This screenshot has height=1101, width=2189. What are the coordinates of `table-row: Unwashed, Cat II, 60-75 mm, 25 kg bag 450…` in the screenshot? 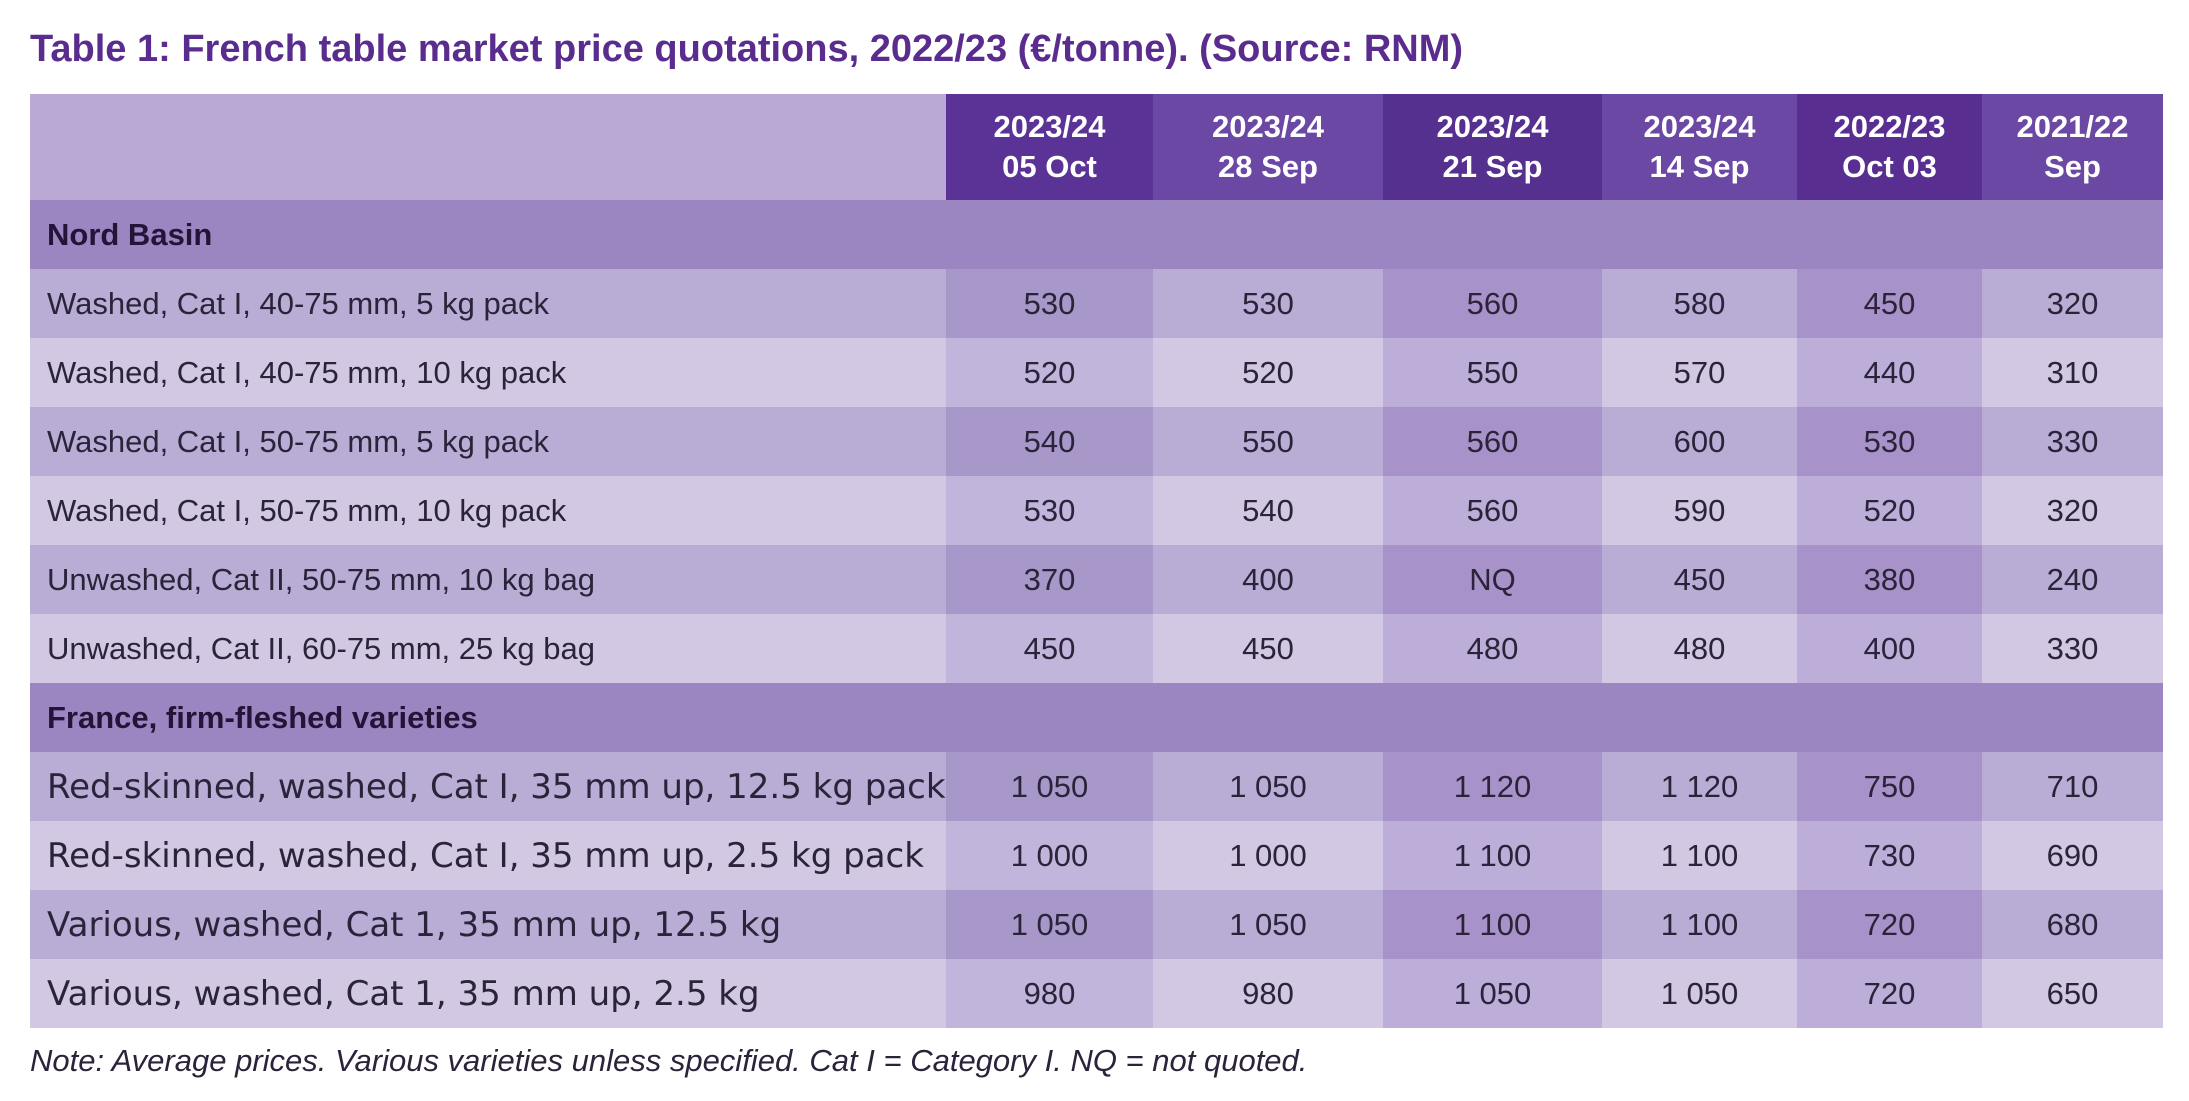 It's located at (1096, 648).